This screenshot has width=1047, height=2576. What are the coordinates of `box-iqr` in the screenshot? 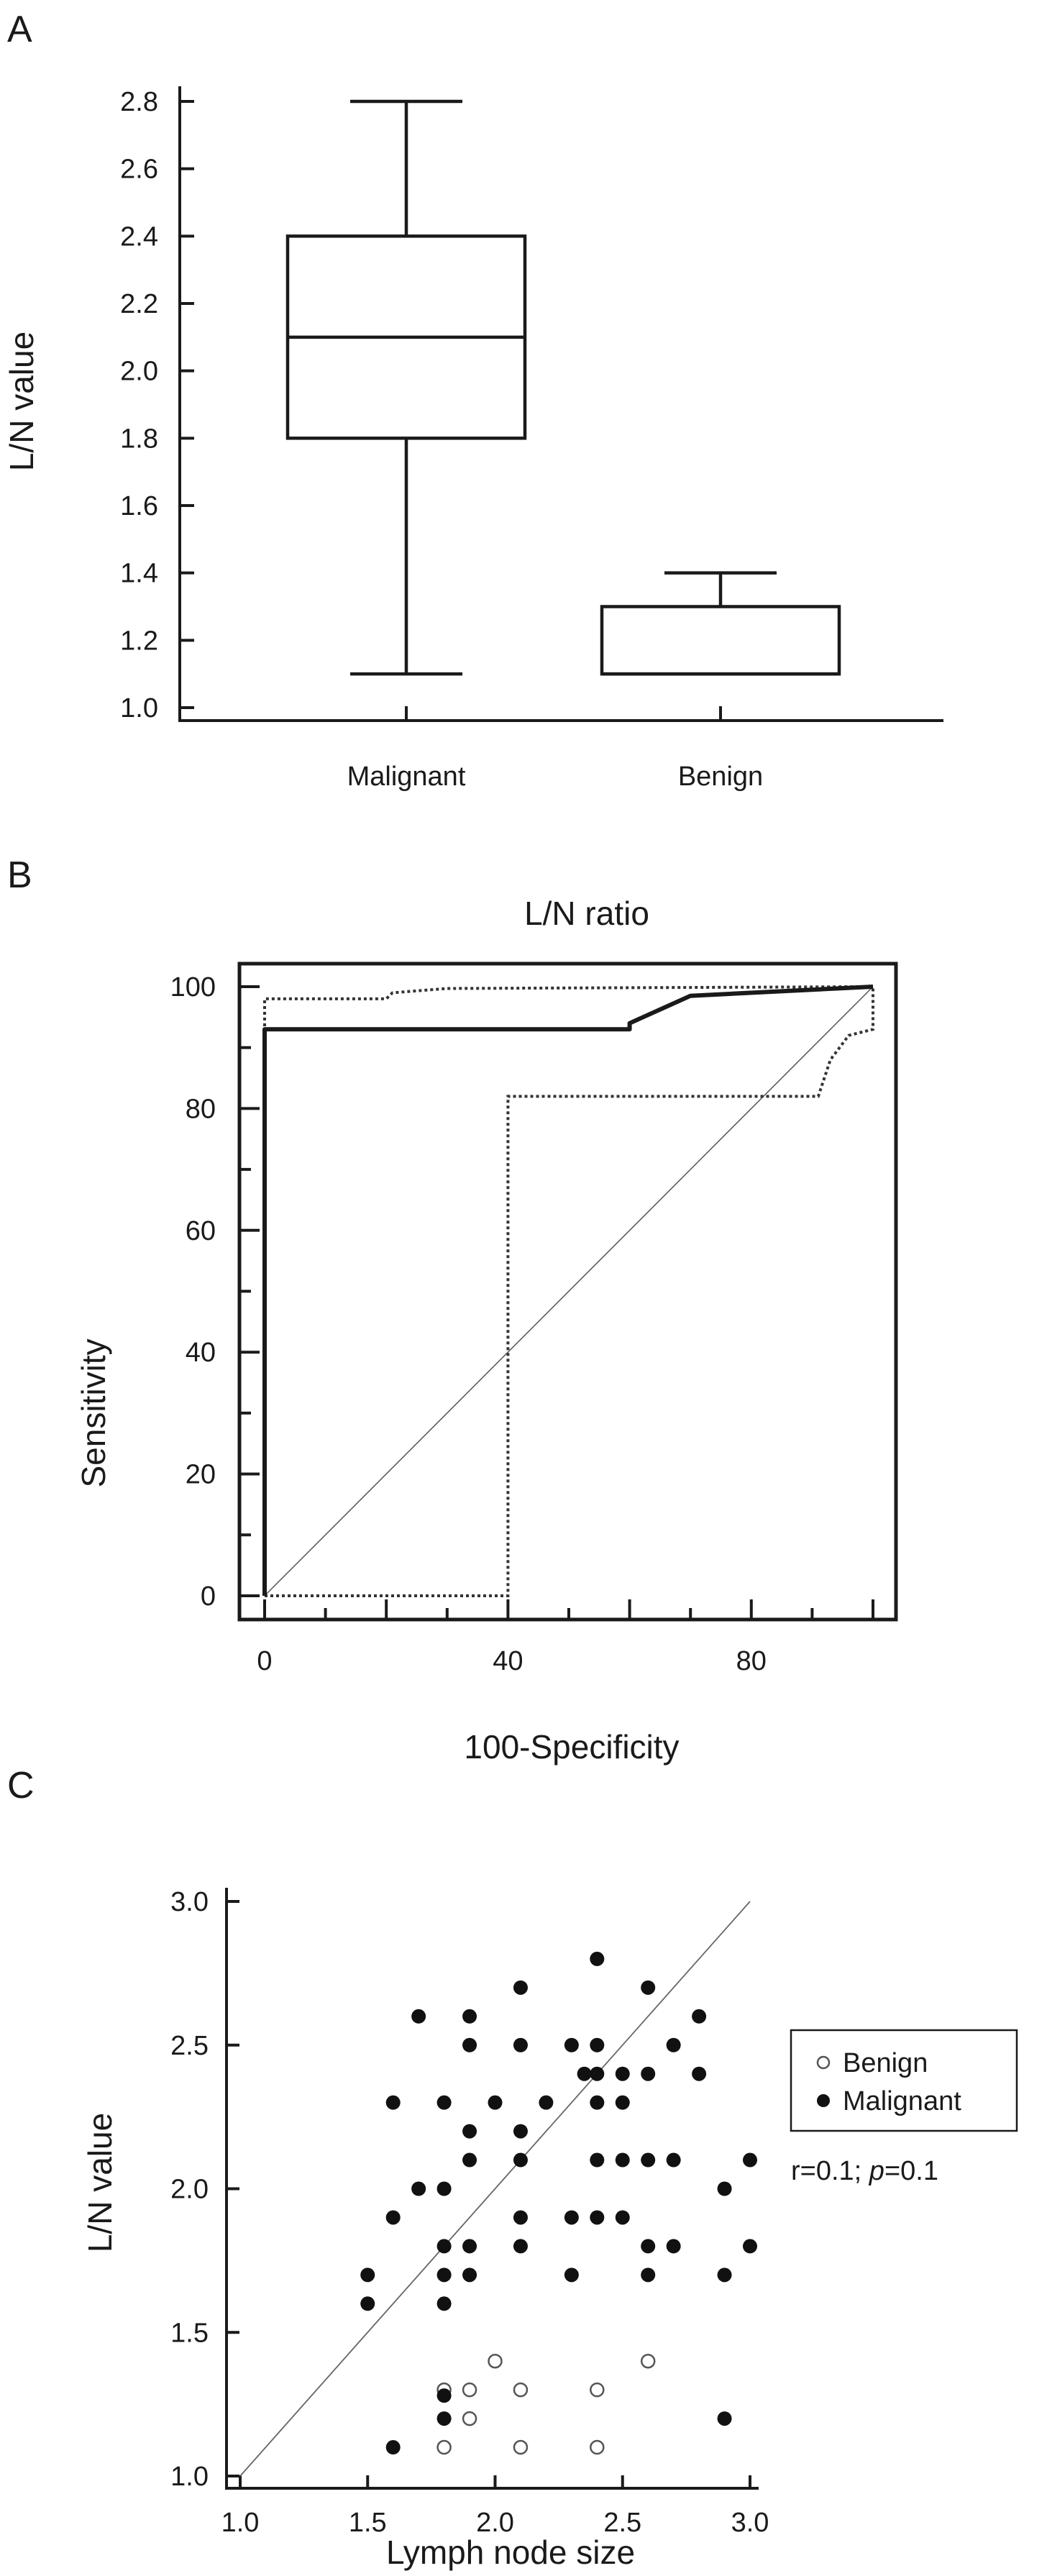 It's located at (720, 640).